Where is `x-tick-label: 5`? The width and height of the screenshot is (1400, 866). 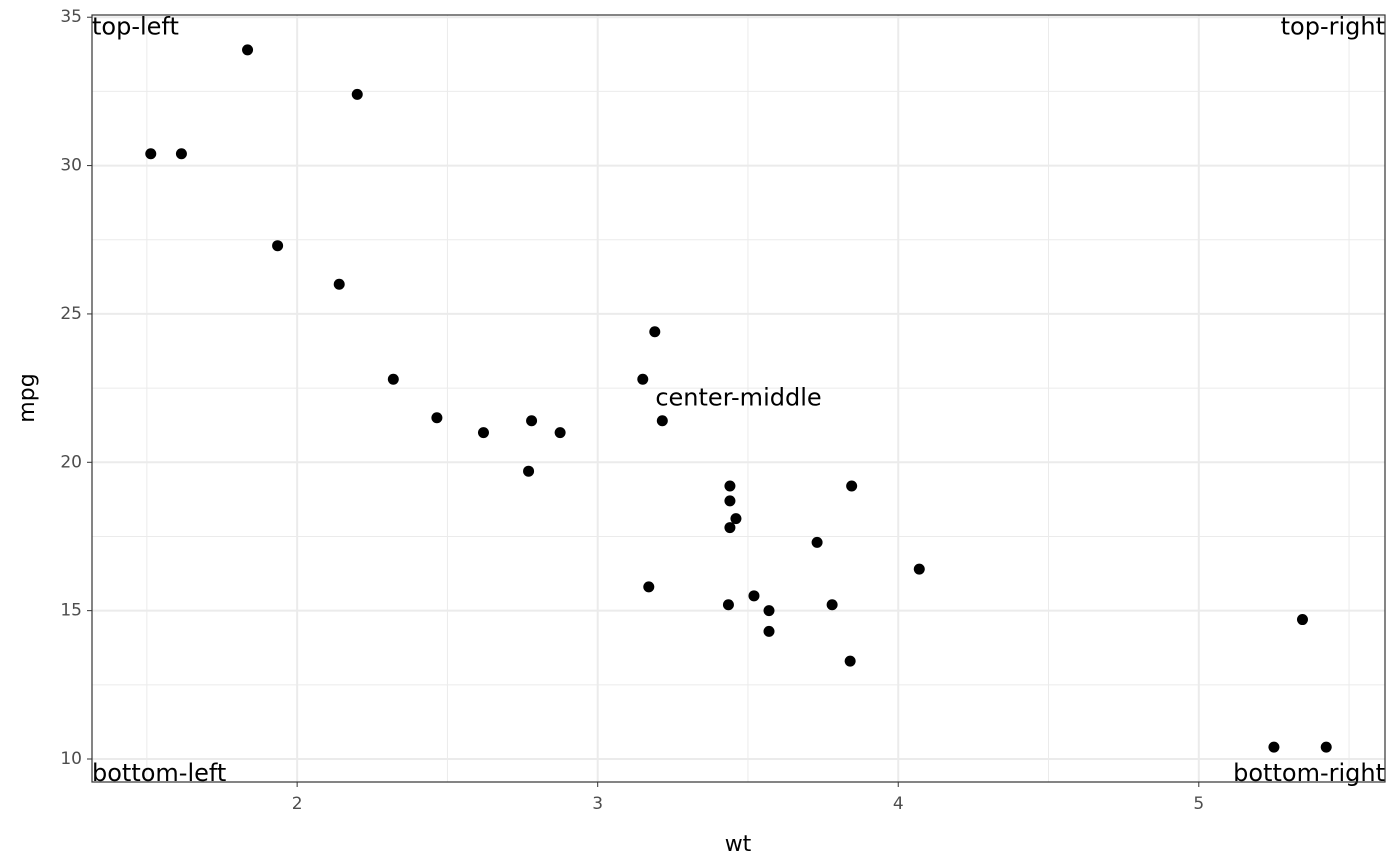 x-tick-label: 5 is located at coordinates (1198, 804).